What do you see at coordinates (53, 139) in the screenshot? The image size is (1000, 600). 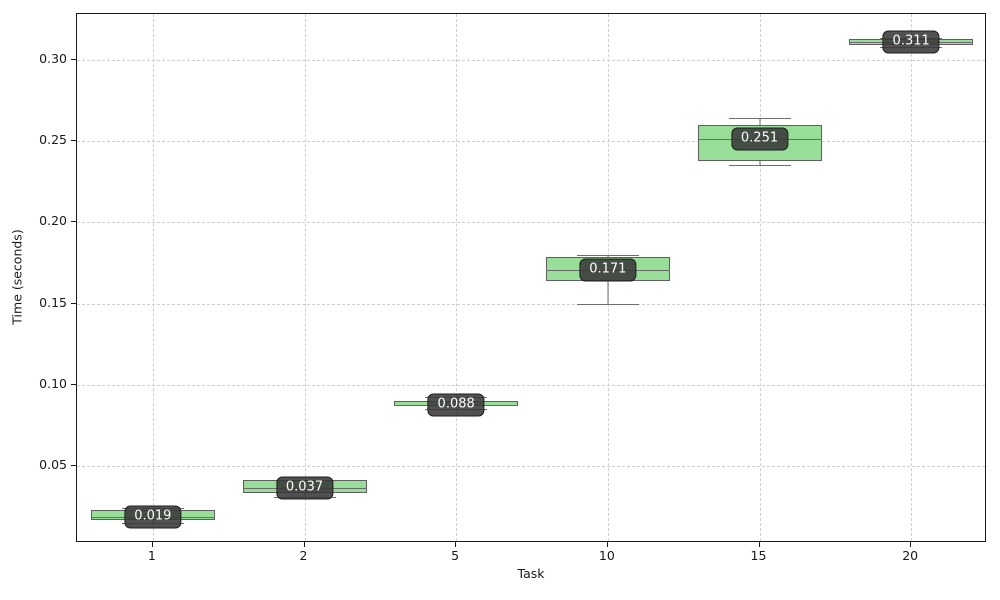 I see `y-tick-label: 0.25` at bounding box center [53, 139].